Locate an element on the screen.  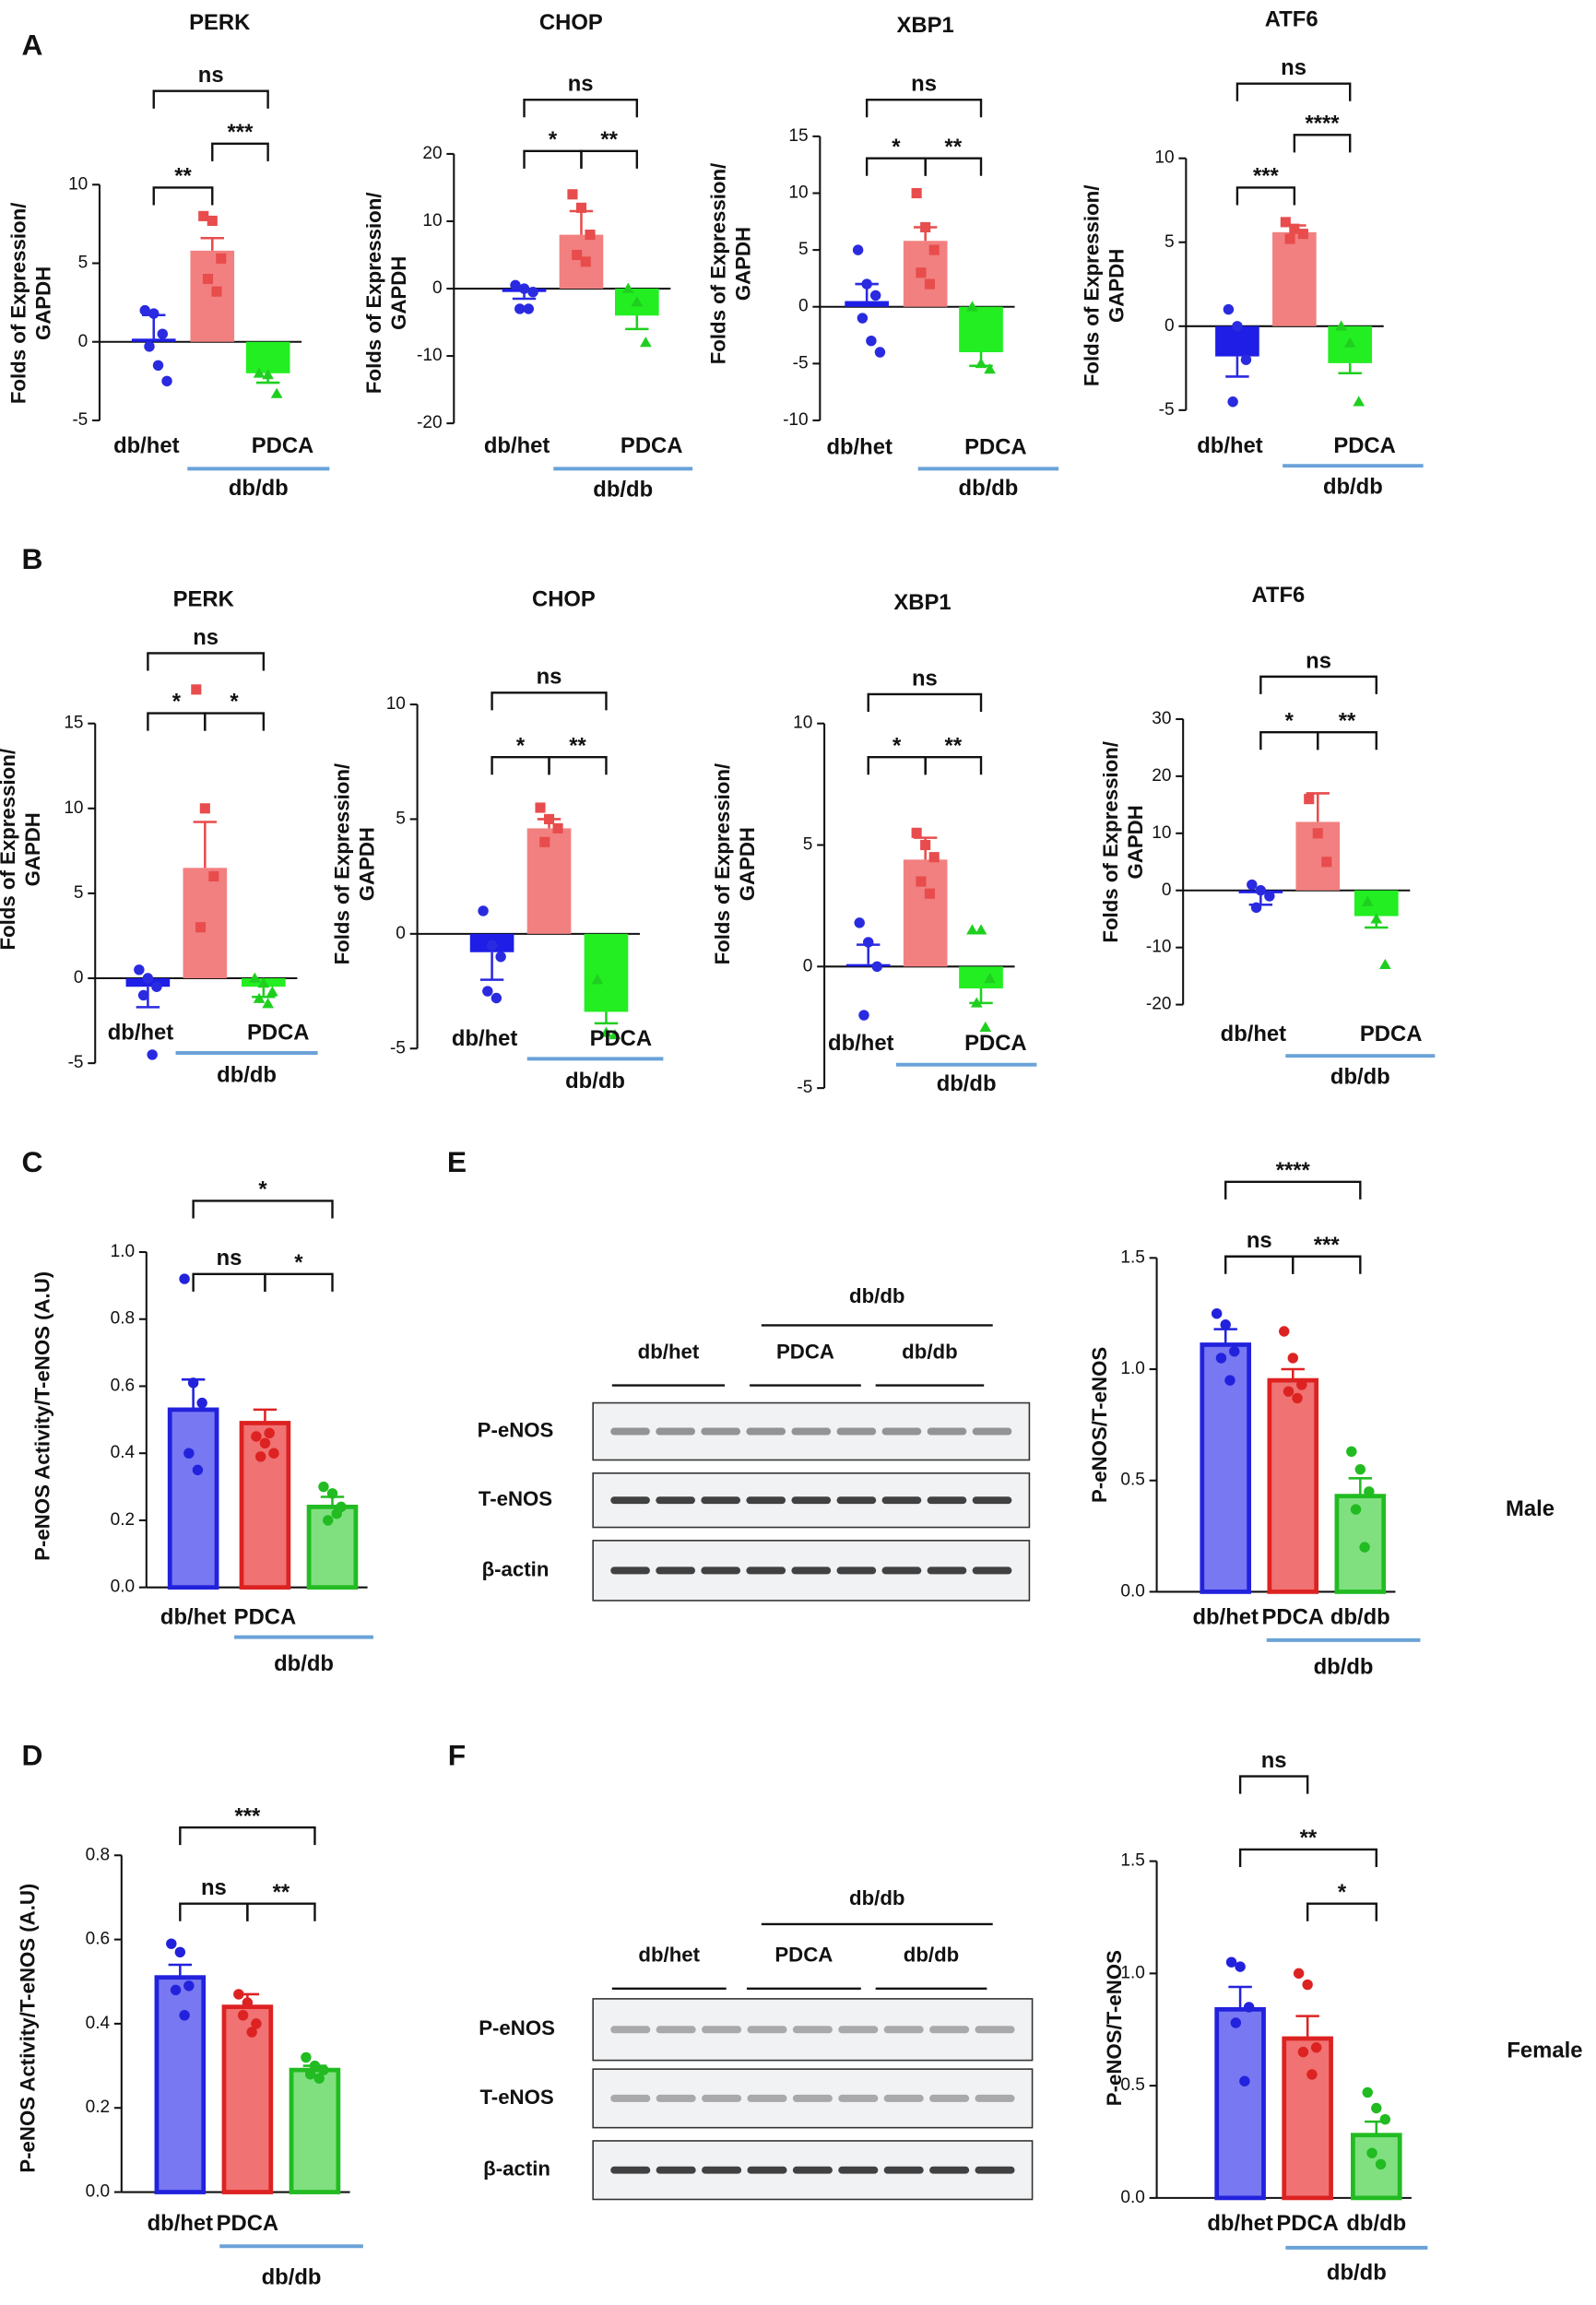
row-label: T-eNOS is located at coordinates (516, 2097).